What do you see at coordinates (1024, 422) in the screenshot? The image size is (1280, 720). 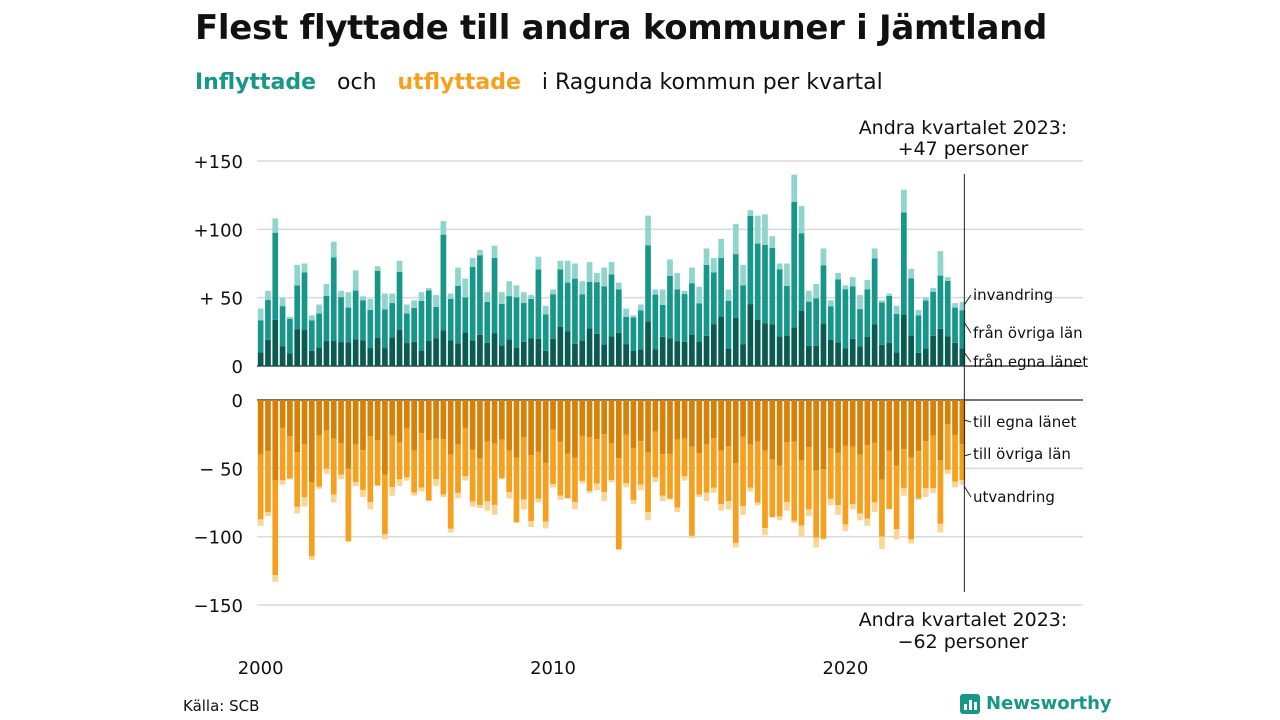 I see `series-label-out: till egna länet` at bounding box center [1024, 422].